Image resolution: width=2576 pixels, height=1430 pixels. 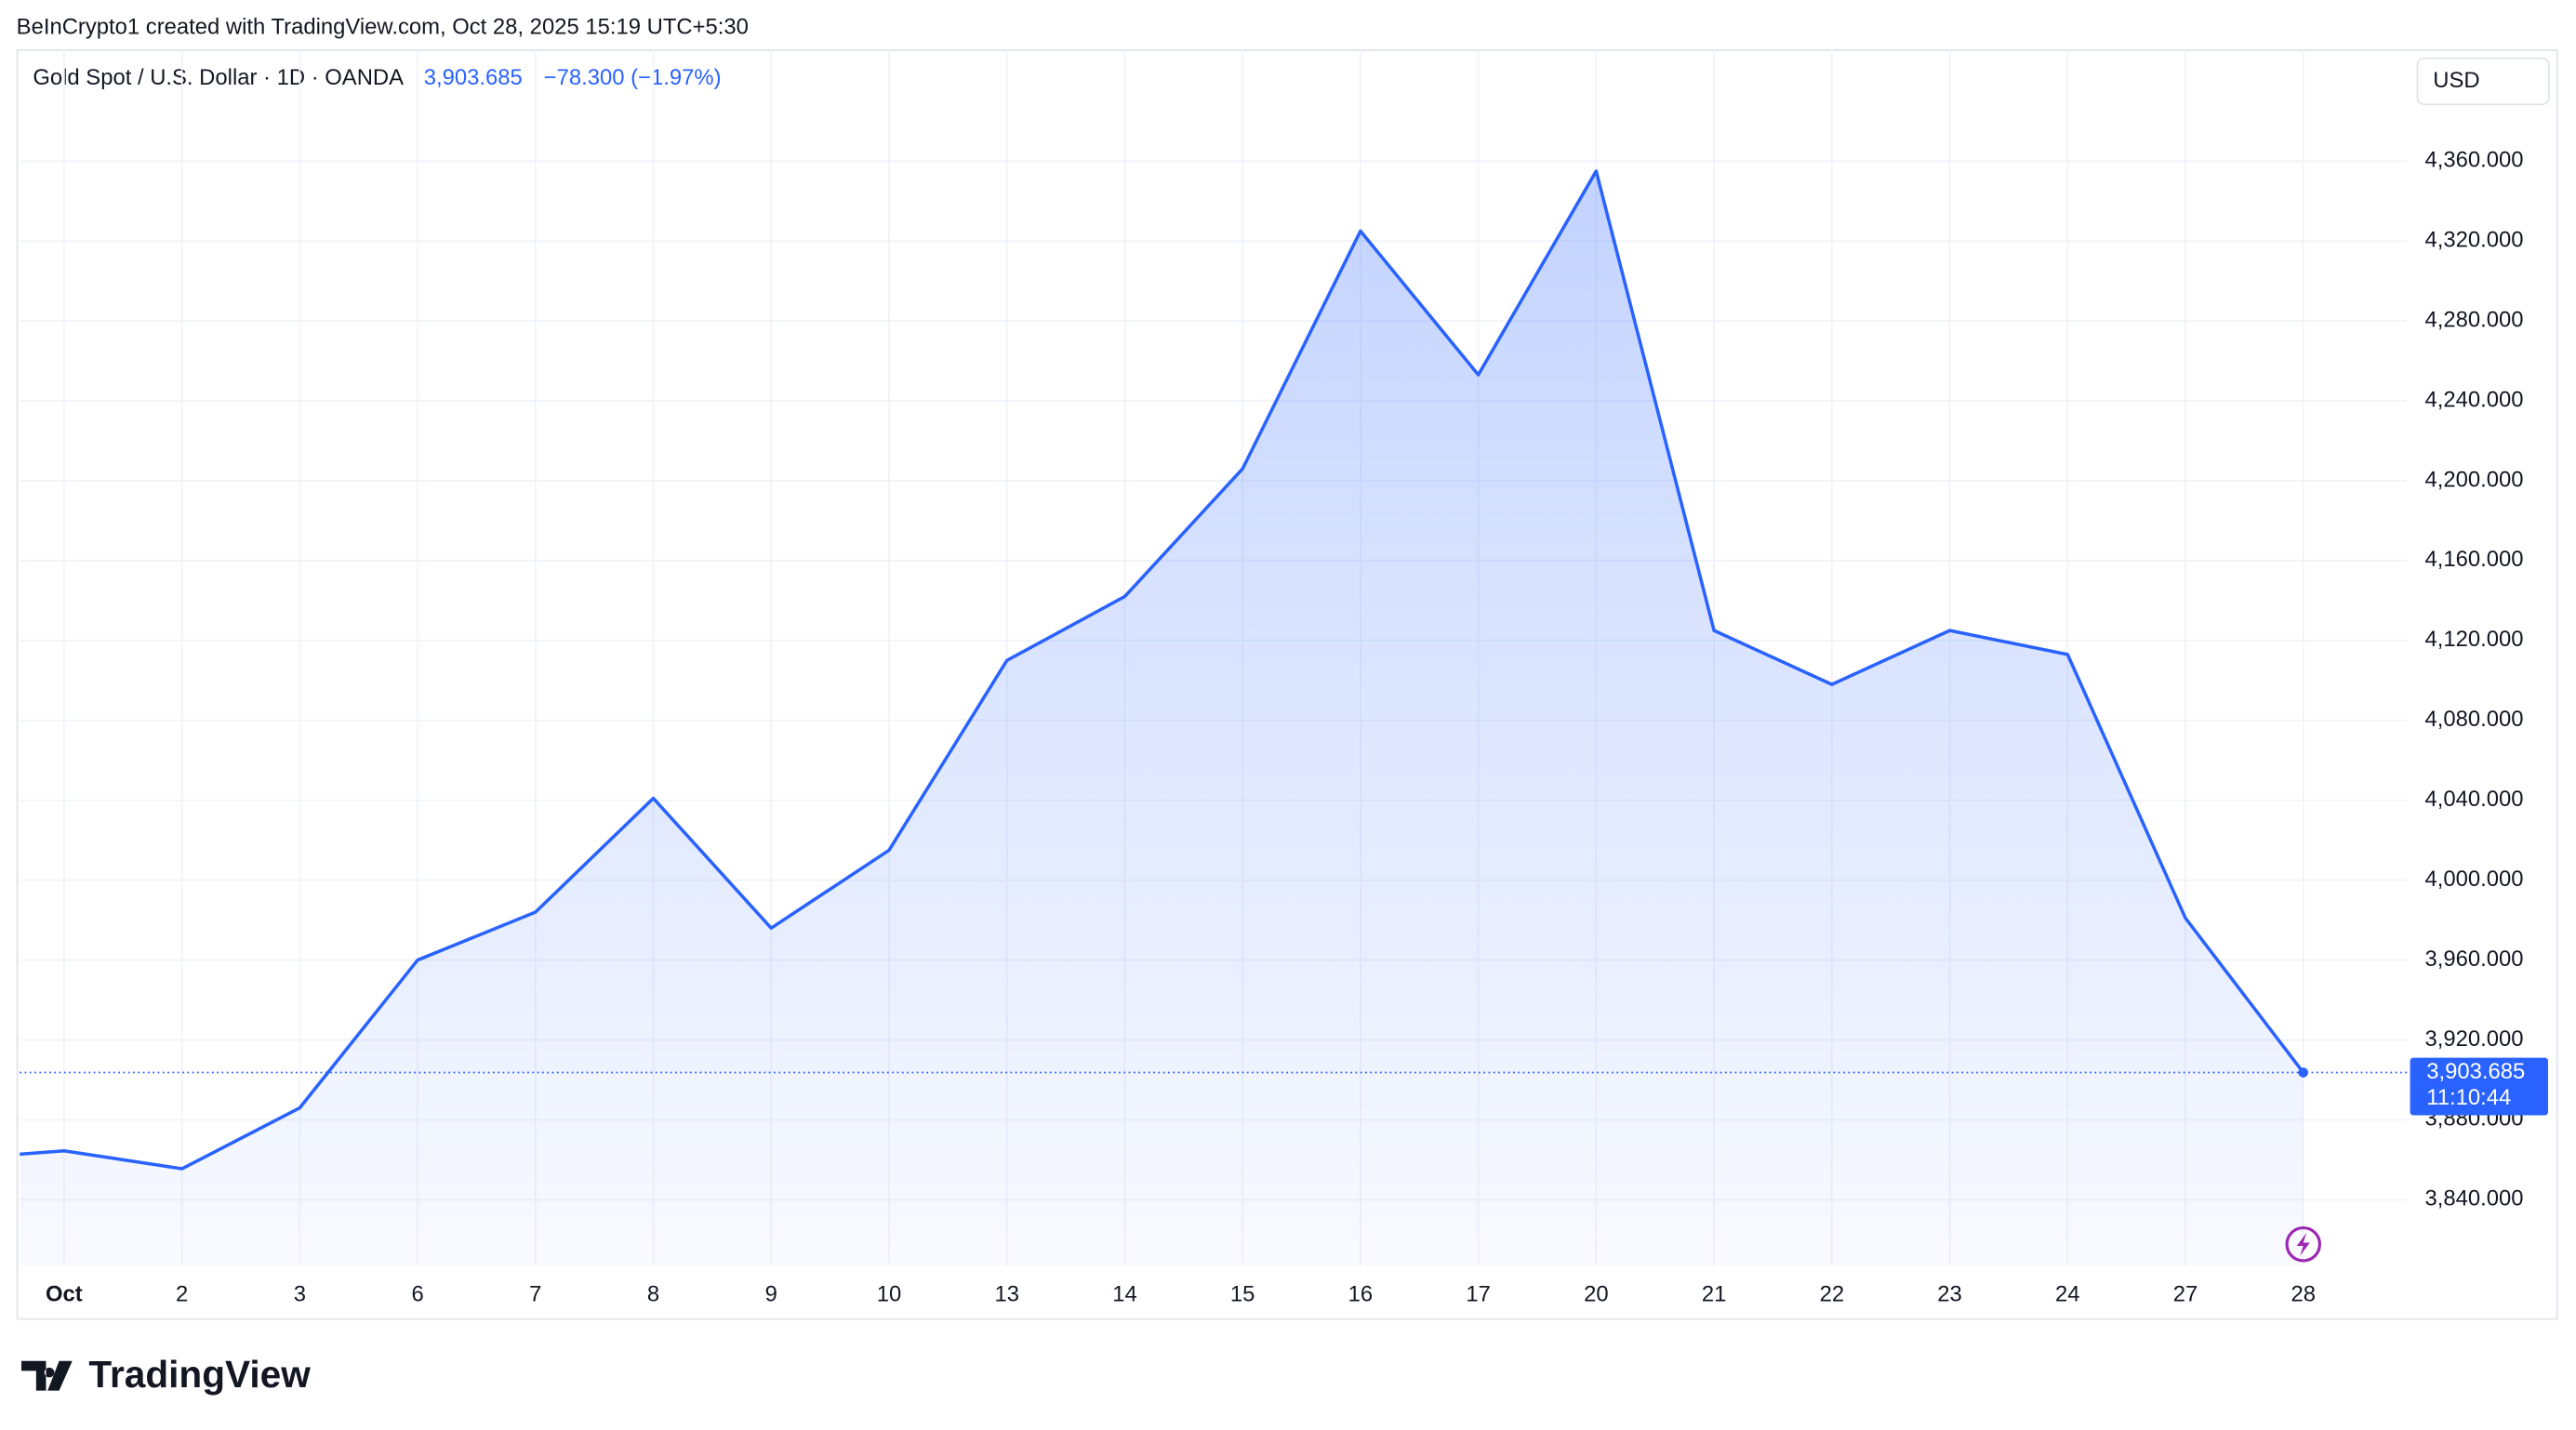 What do you see at coordinates (2473, 959) in the screenshot?
I see `y-tick-label: 3,960.000` at bounding box center [2473, 959].